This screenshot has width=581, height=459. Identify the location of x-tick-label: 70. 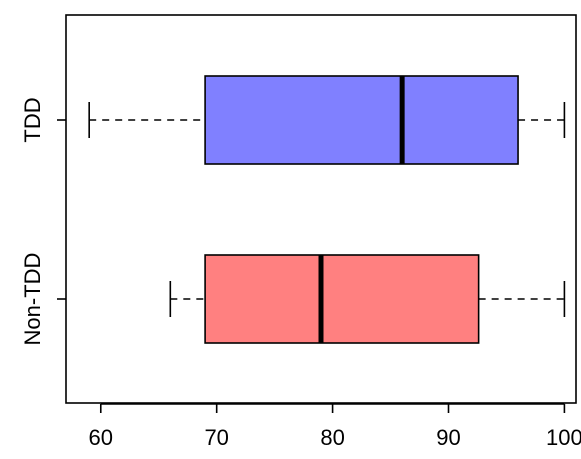
(216, 437).